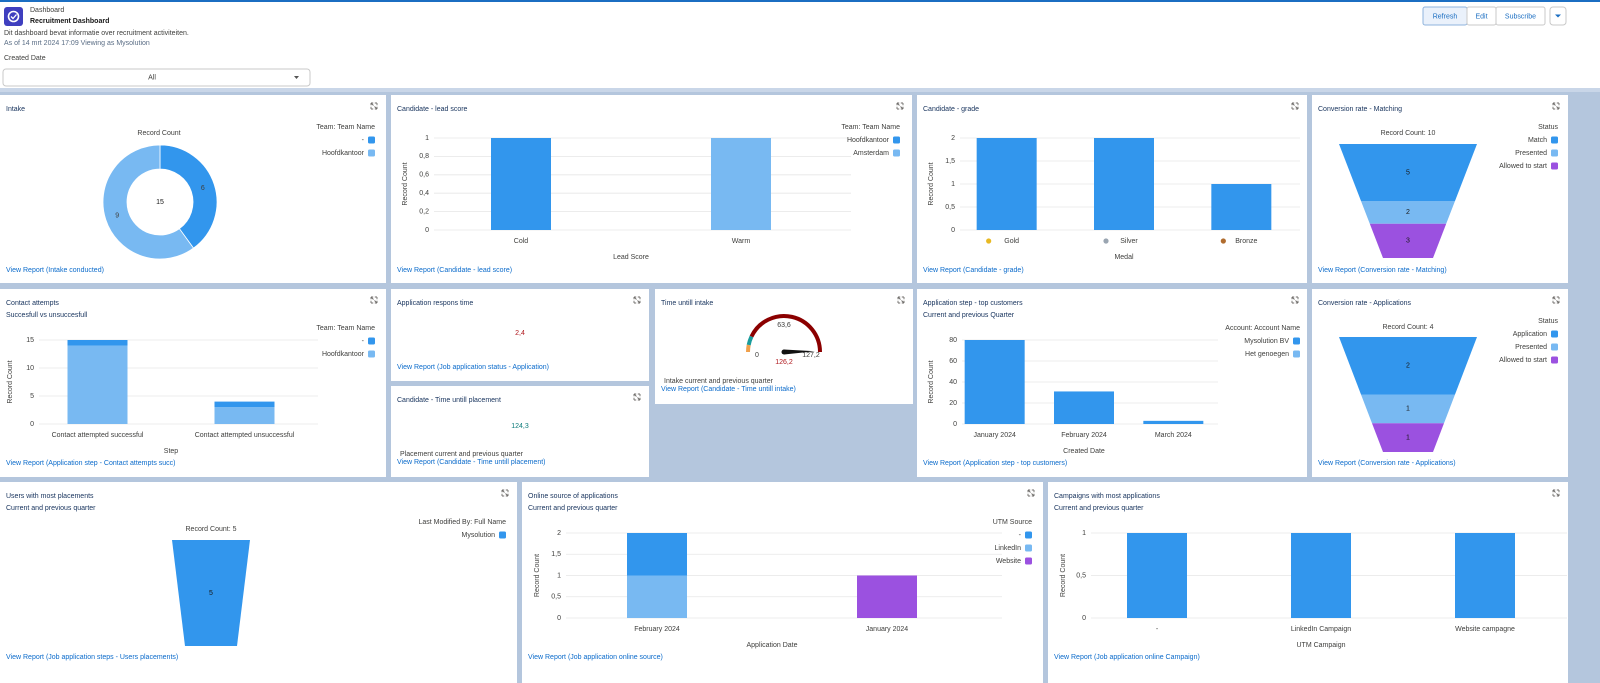  I want to click on chart-label: Record Count: 5, so click(211, 529).